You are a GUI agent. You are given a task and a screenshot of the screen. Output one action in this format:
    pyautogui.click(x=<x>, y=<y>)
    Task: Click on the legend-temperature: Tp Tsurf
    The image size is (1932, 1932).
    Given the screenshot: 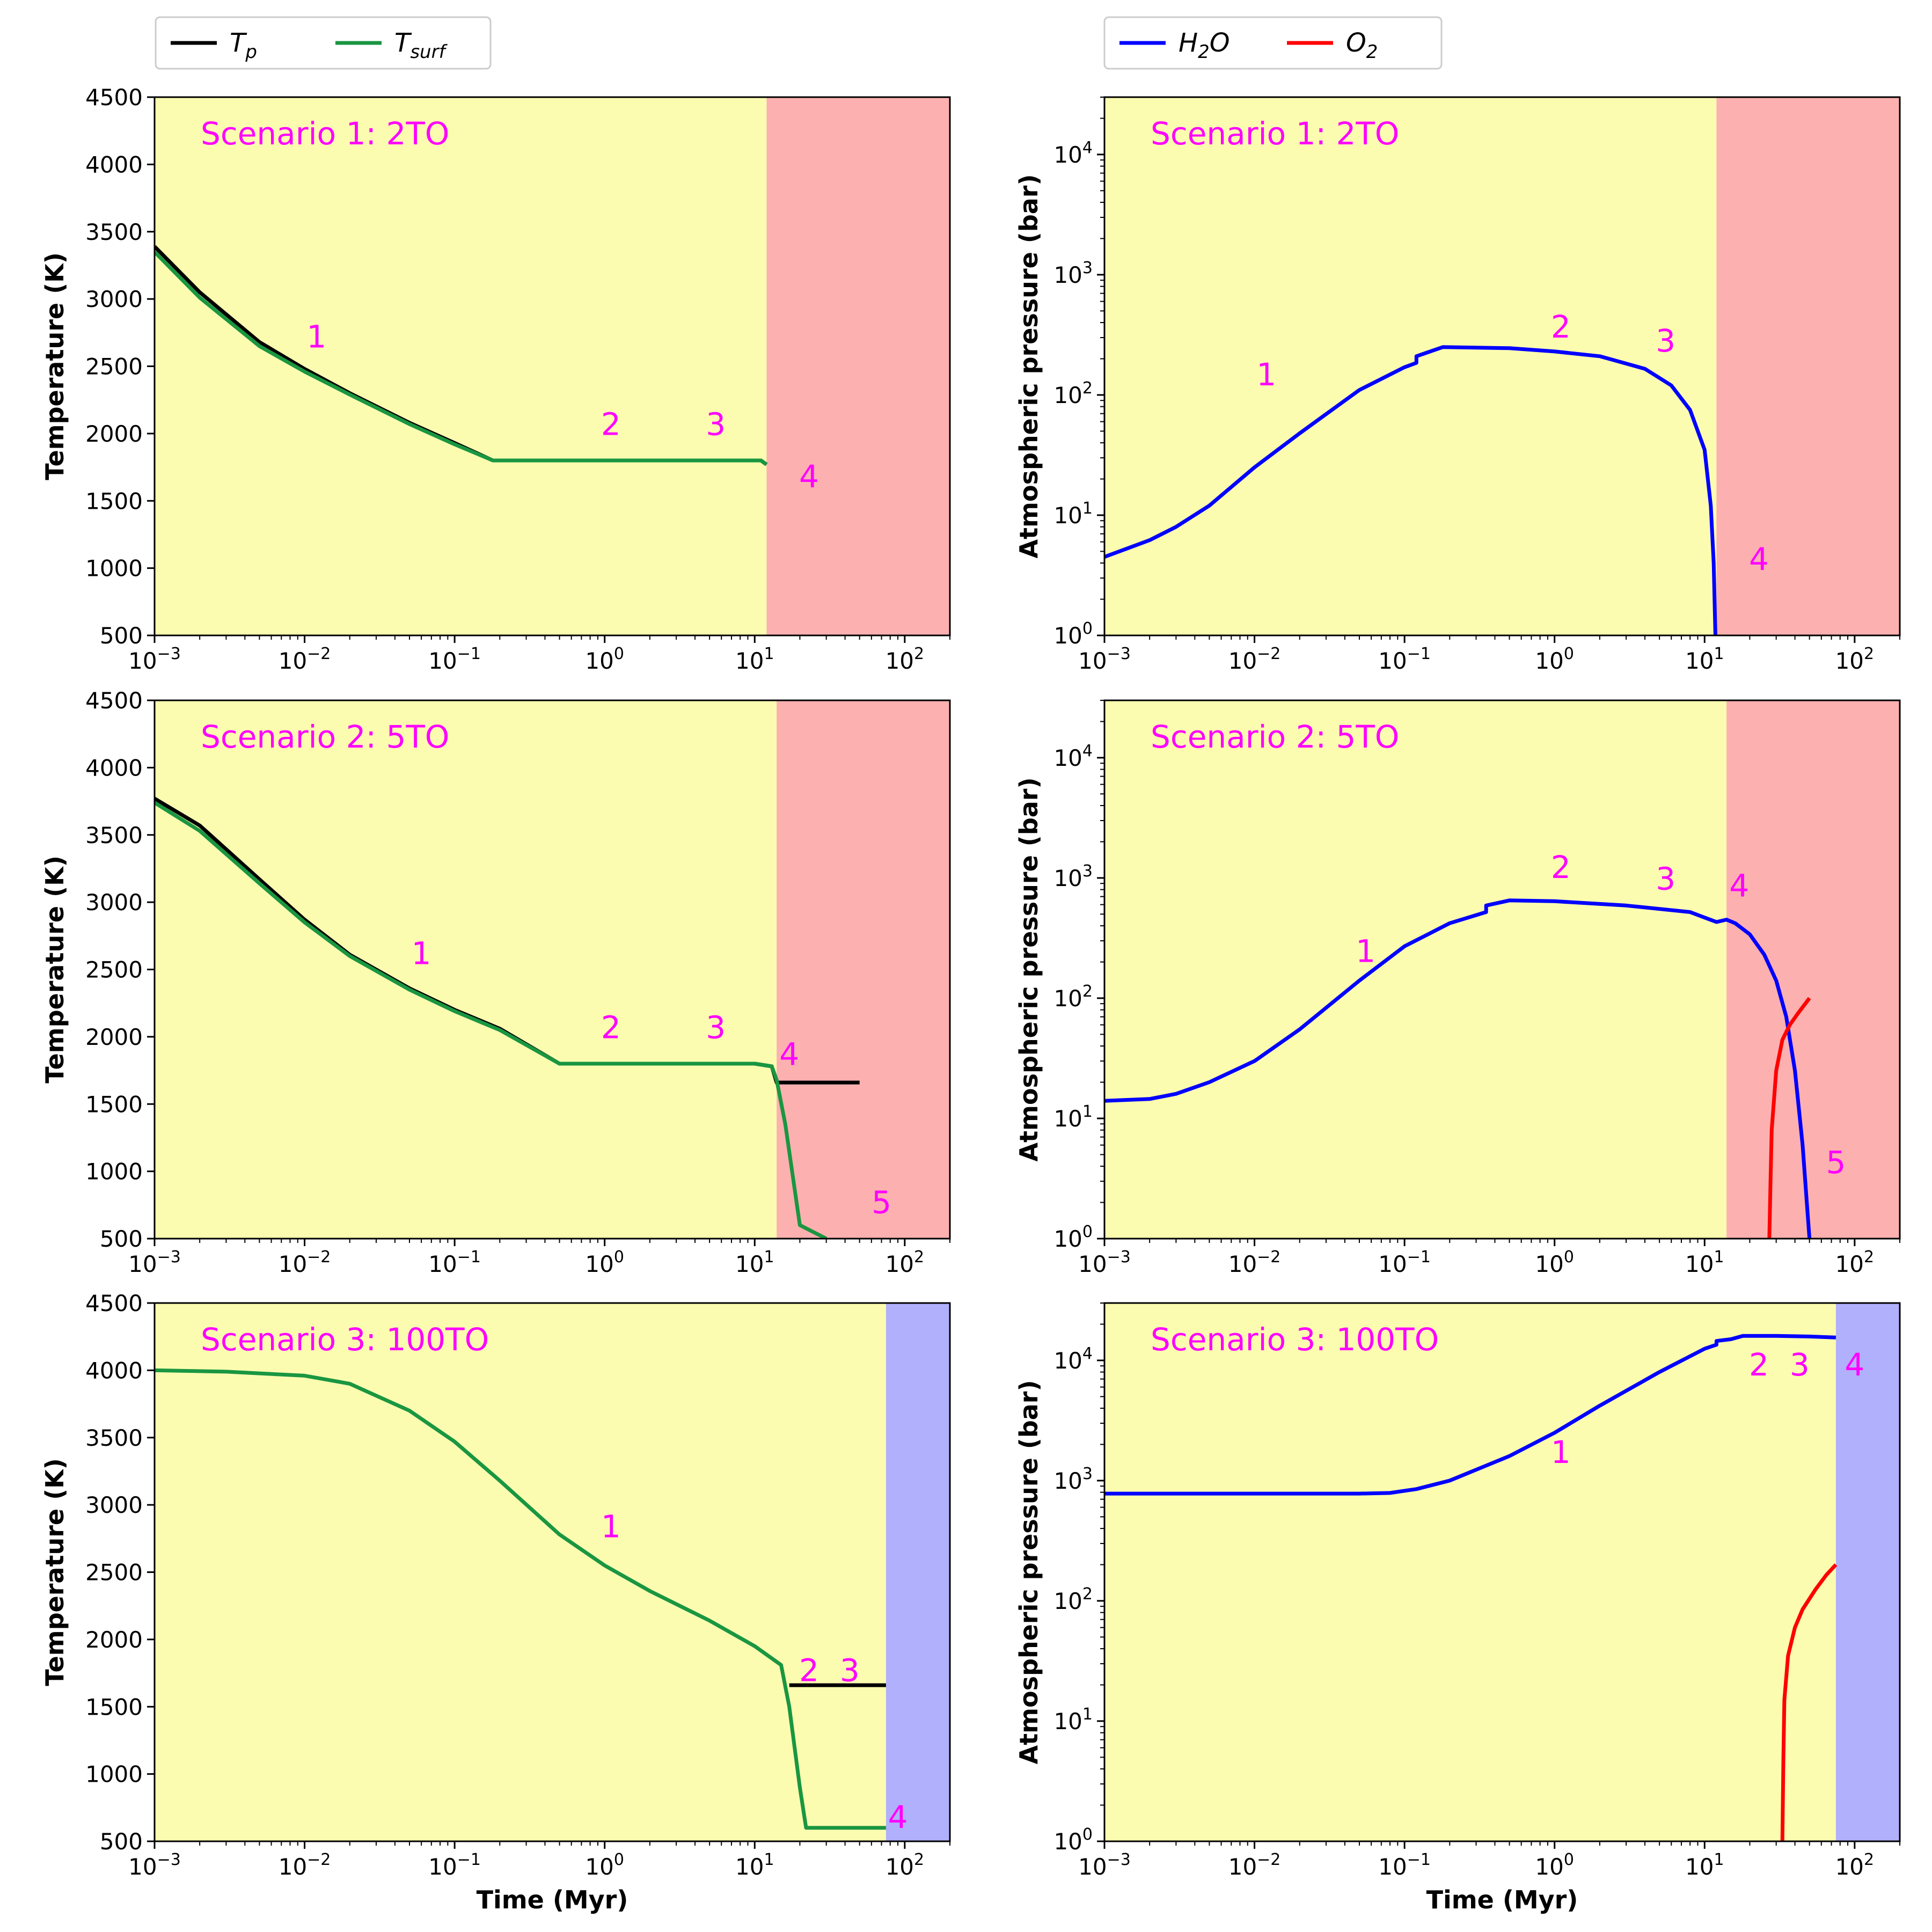 What is the action you would take?
    pyautogui.click(x=323, y=43)
    